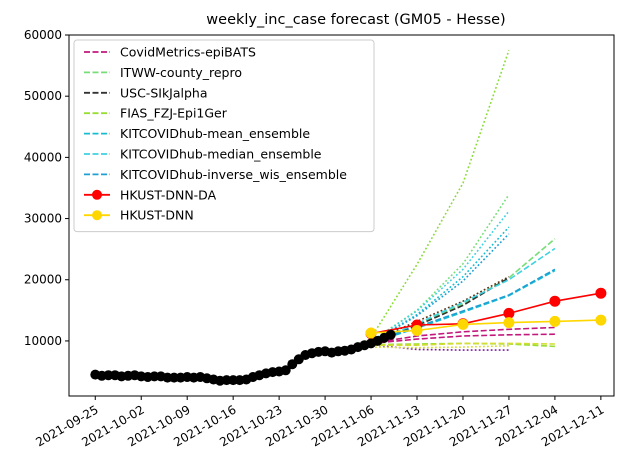 This screenshot has width=644, height=466. I want to click on y-tick-label-4: 50000, so click(43, 96).